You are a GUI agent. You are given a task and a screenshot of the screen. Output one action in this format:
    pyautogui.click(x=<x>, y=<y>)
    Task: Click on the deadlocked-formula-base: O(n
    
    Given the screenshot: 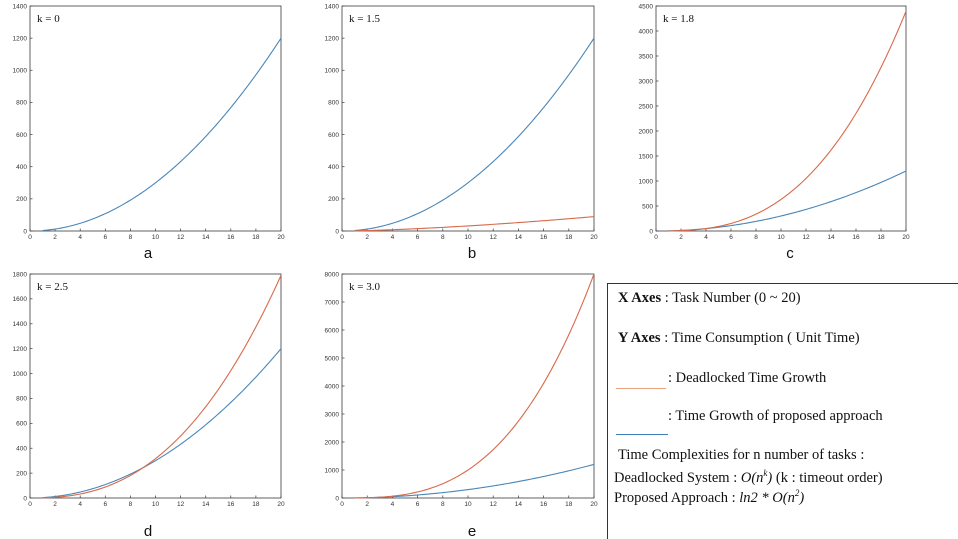 What is the action you would take?
    pyautogui.click(x=752, y=477)
    